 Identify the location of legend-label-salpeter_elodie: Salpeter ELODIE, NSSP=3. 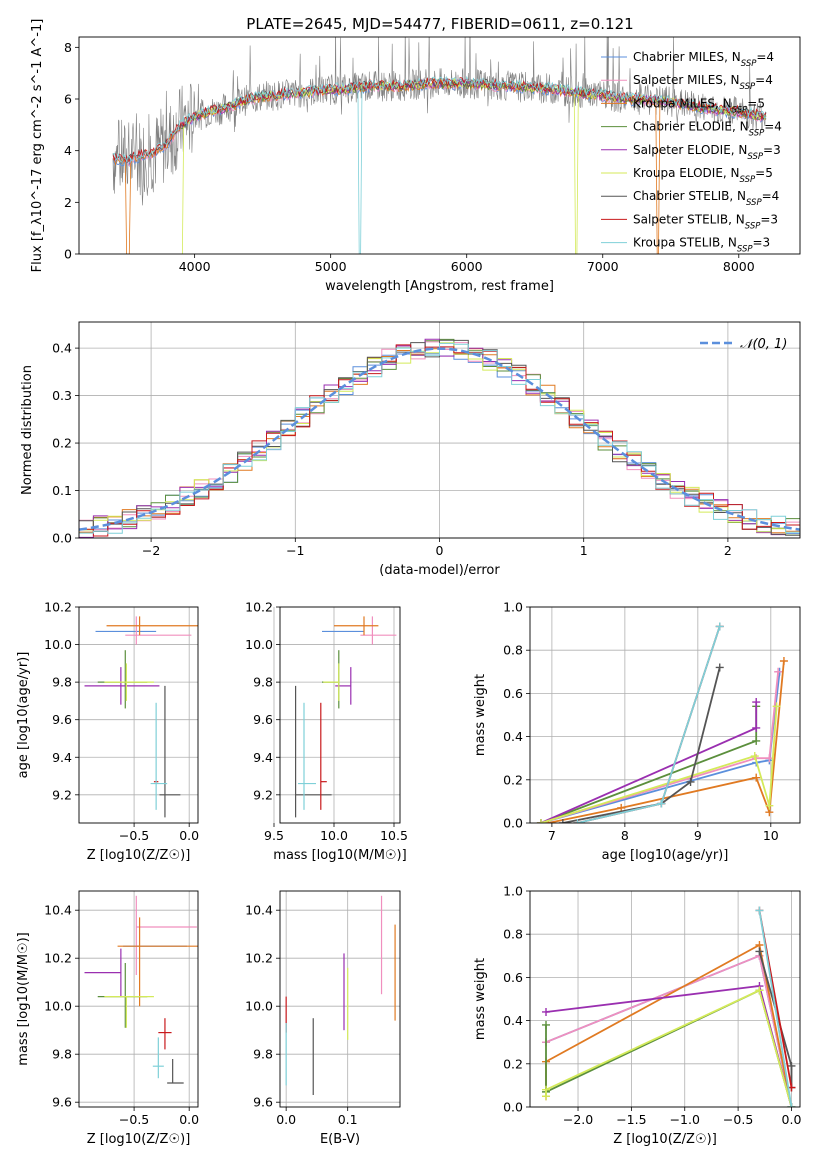
(707, 152).